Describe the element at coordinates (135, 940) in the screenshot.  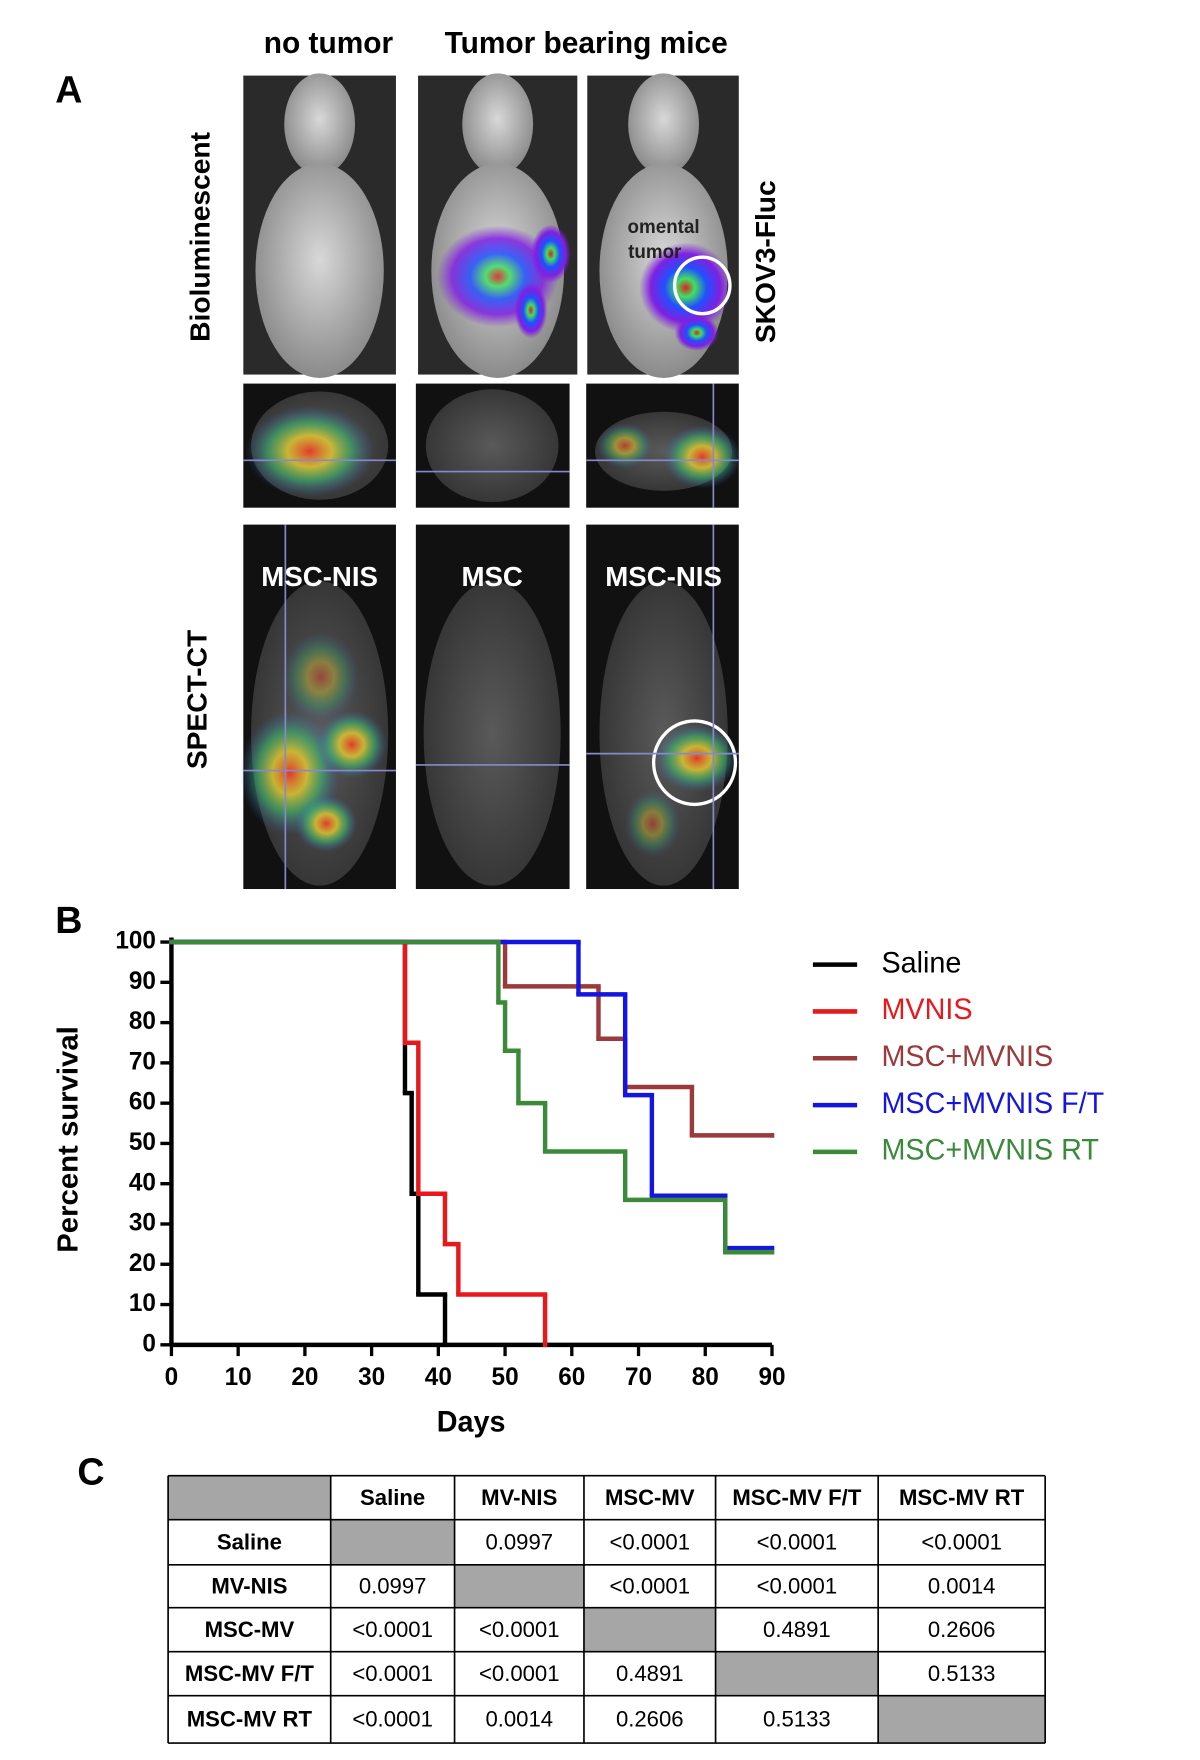
I see `y-tick-label: 100` at that location.